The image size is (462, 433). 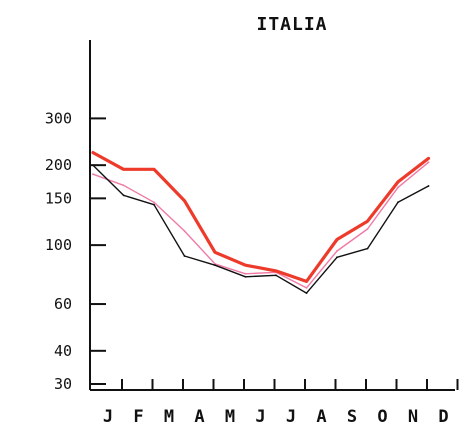 What do you see at coordinates (58, 118) in the screenshot?
I see `y-tick-label: 300` at bounding box center [58, 118].